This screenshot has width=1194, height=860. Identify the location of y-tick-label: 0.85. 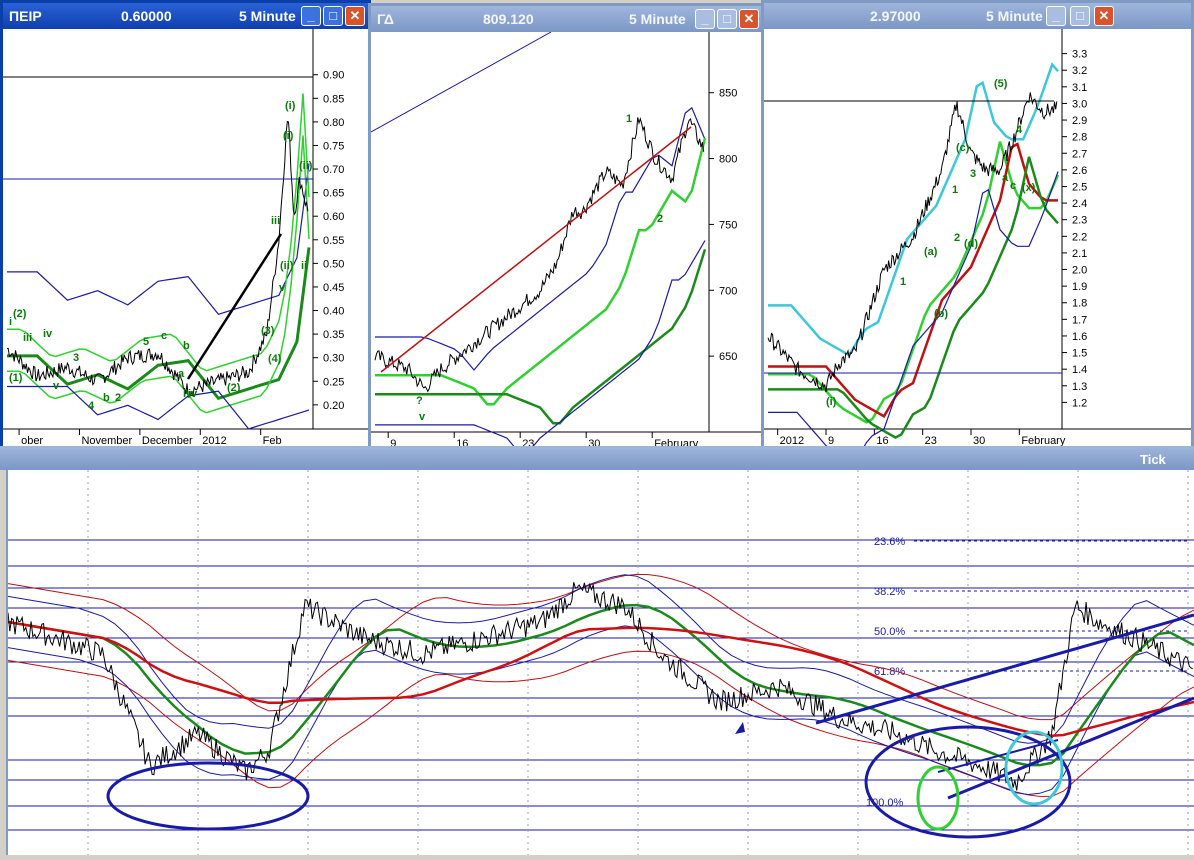
(333, 99).